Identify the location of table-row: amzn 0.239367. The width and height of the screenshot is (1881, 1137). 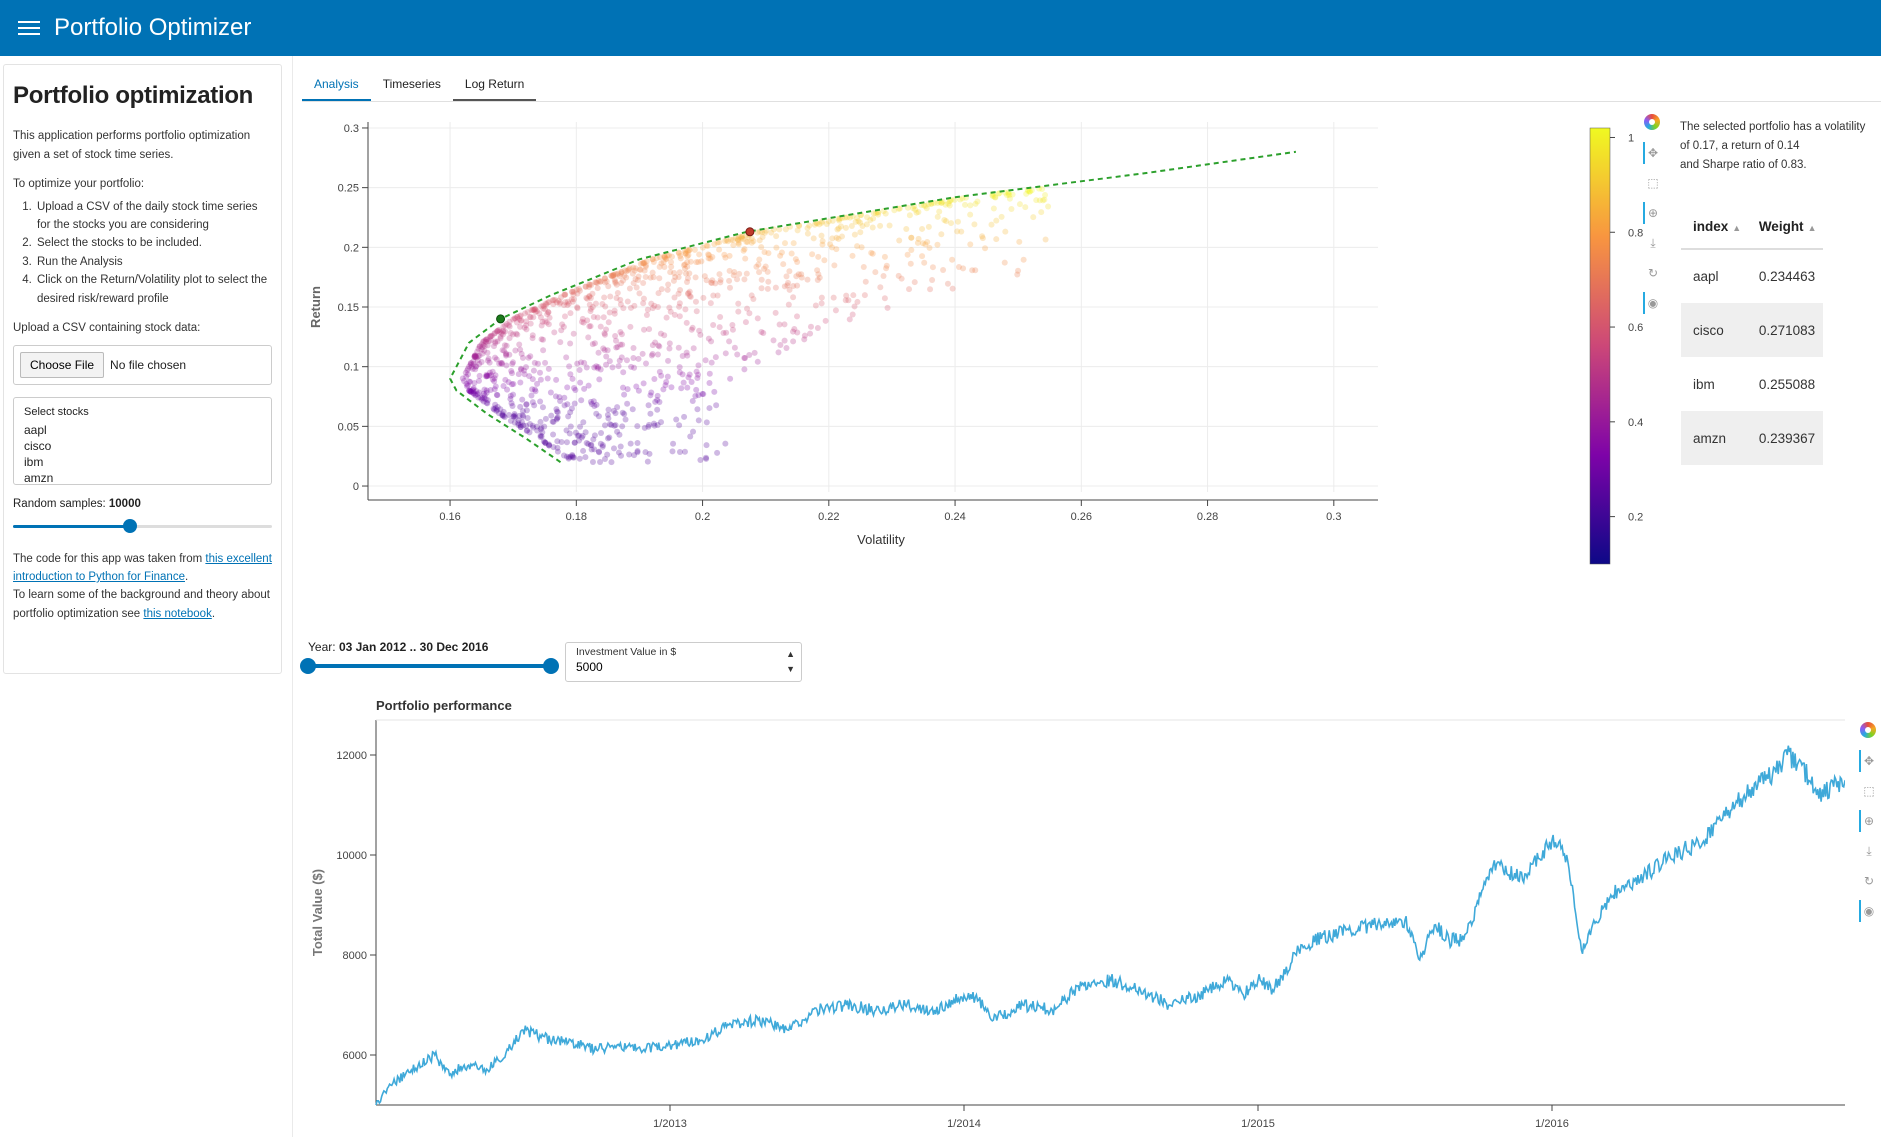
(1752, 438).